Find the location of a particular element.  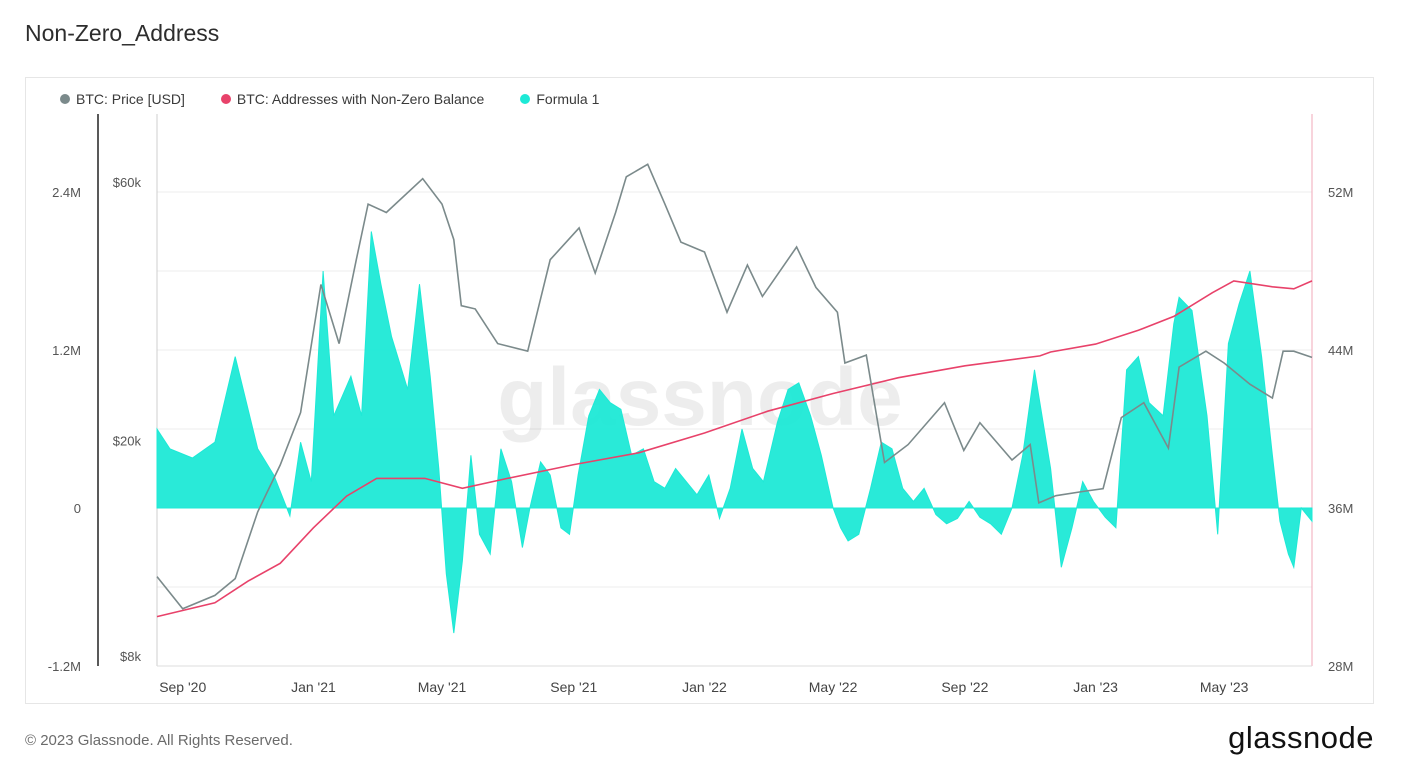

addresses-axis-tick-label: 44M is located at coordinates (1340, 350).